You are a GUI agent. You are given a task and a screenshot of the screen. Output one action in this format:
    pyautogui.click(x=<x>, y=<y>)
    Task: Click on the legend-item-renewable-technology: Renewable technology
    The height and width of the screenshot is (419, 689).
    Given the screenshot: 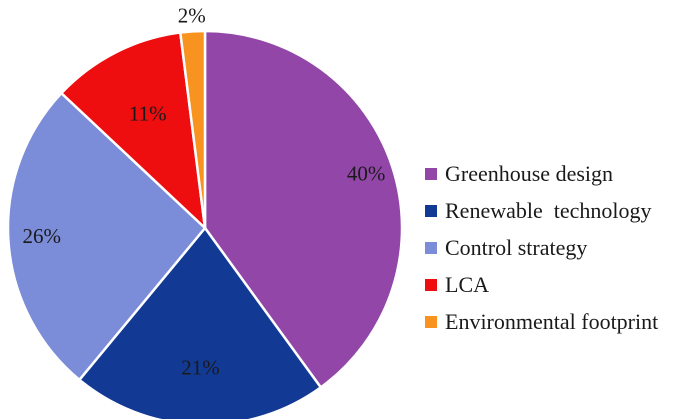 What is the action you would take?
    pyautogui.click(x=541, y=210)
    